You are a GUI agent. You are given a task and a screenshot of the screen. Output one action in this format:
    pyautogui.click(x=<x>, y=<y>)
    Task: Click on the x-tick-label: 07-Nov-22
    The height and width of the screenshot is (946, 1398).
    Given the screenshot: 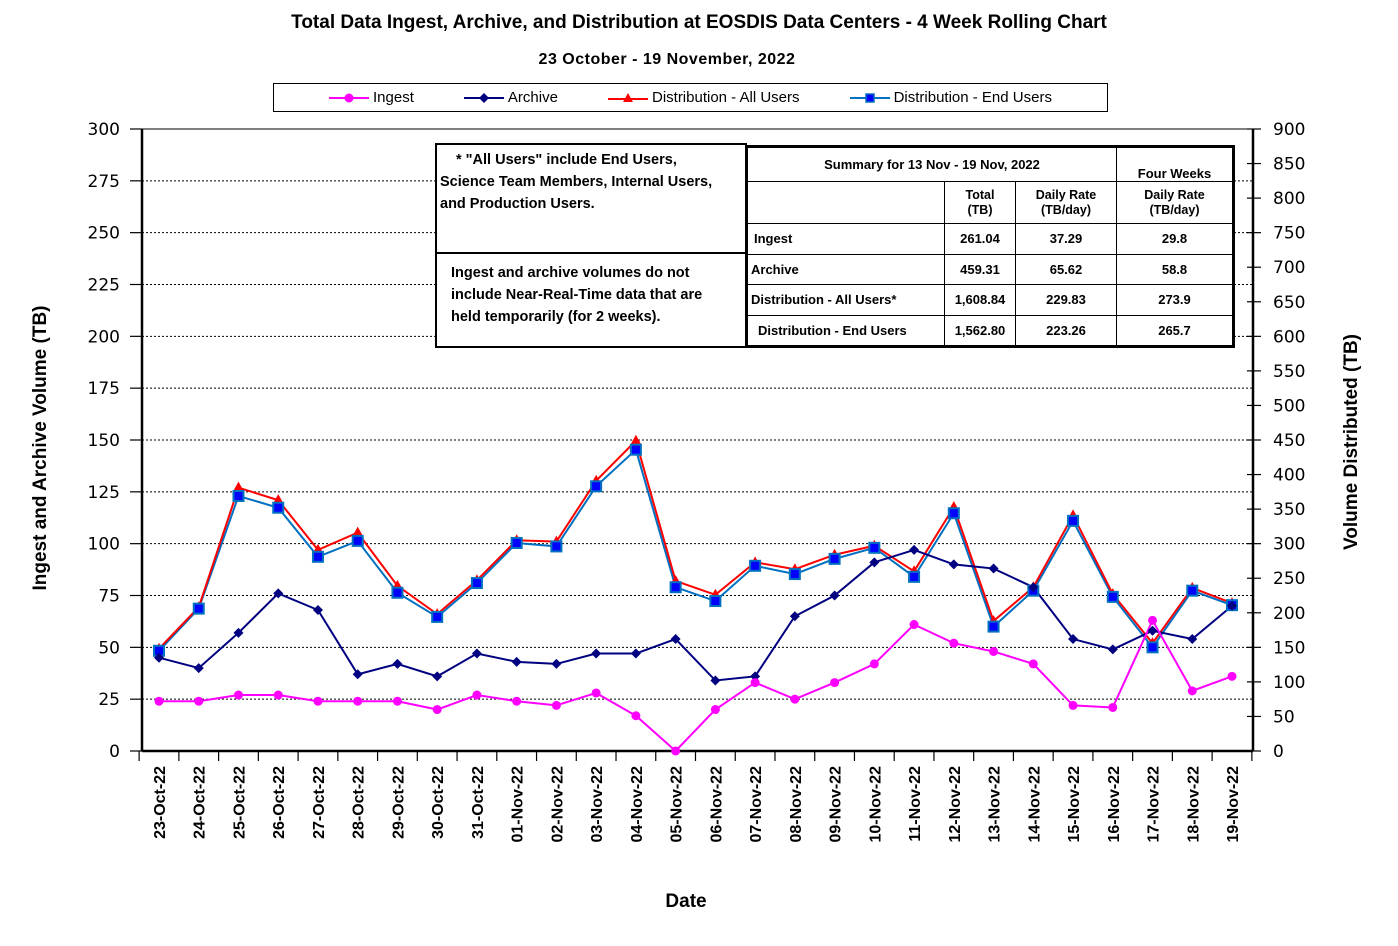 What is the action you would take?
    pyautogui.click(x=756, y=804)
    